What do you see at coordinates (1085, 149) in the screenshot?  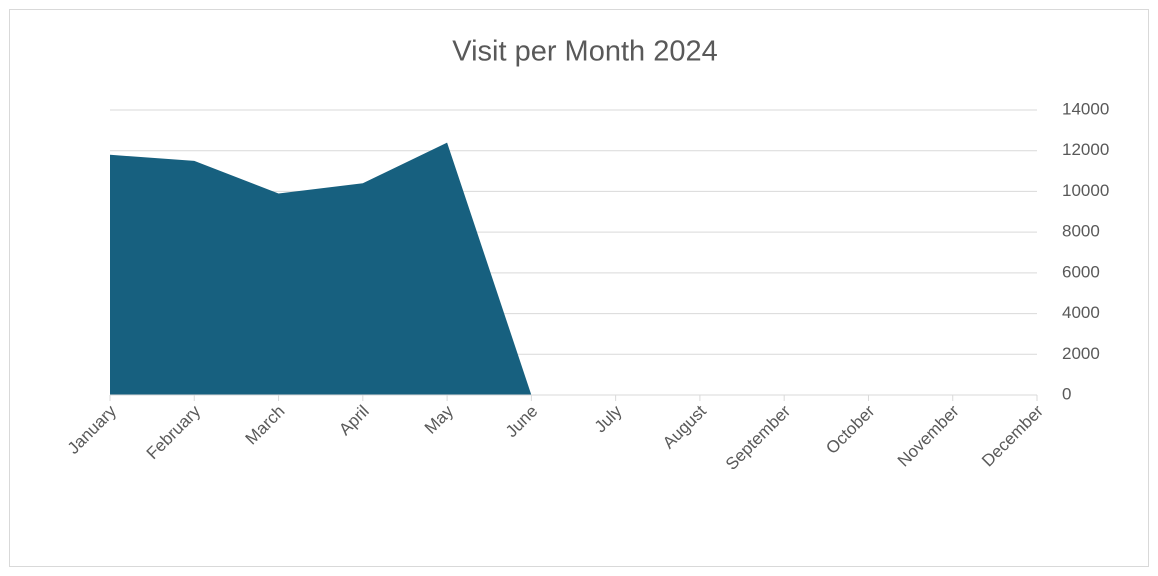 I see `y-tick-label: 12000` at bounding box center [1085, 149].